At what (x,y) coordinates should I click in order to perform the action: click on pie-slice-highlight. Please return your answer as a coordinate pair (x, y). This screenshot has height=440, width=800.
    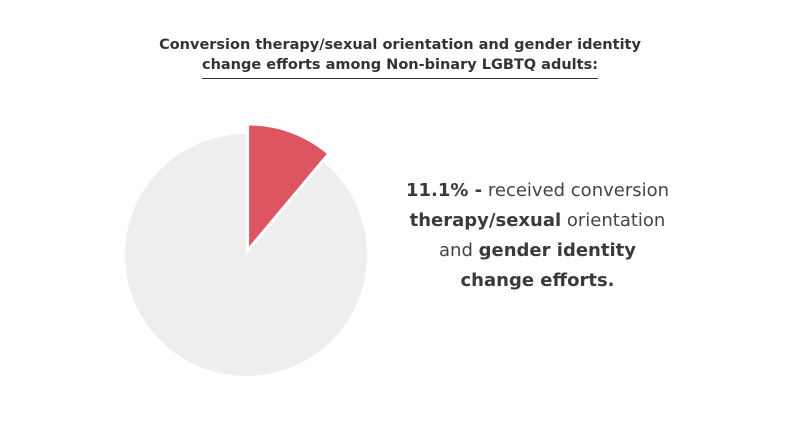
    Looking at the image, I should click on (288, 186).